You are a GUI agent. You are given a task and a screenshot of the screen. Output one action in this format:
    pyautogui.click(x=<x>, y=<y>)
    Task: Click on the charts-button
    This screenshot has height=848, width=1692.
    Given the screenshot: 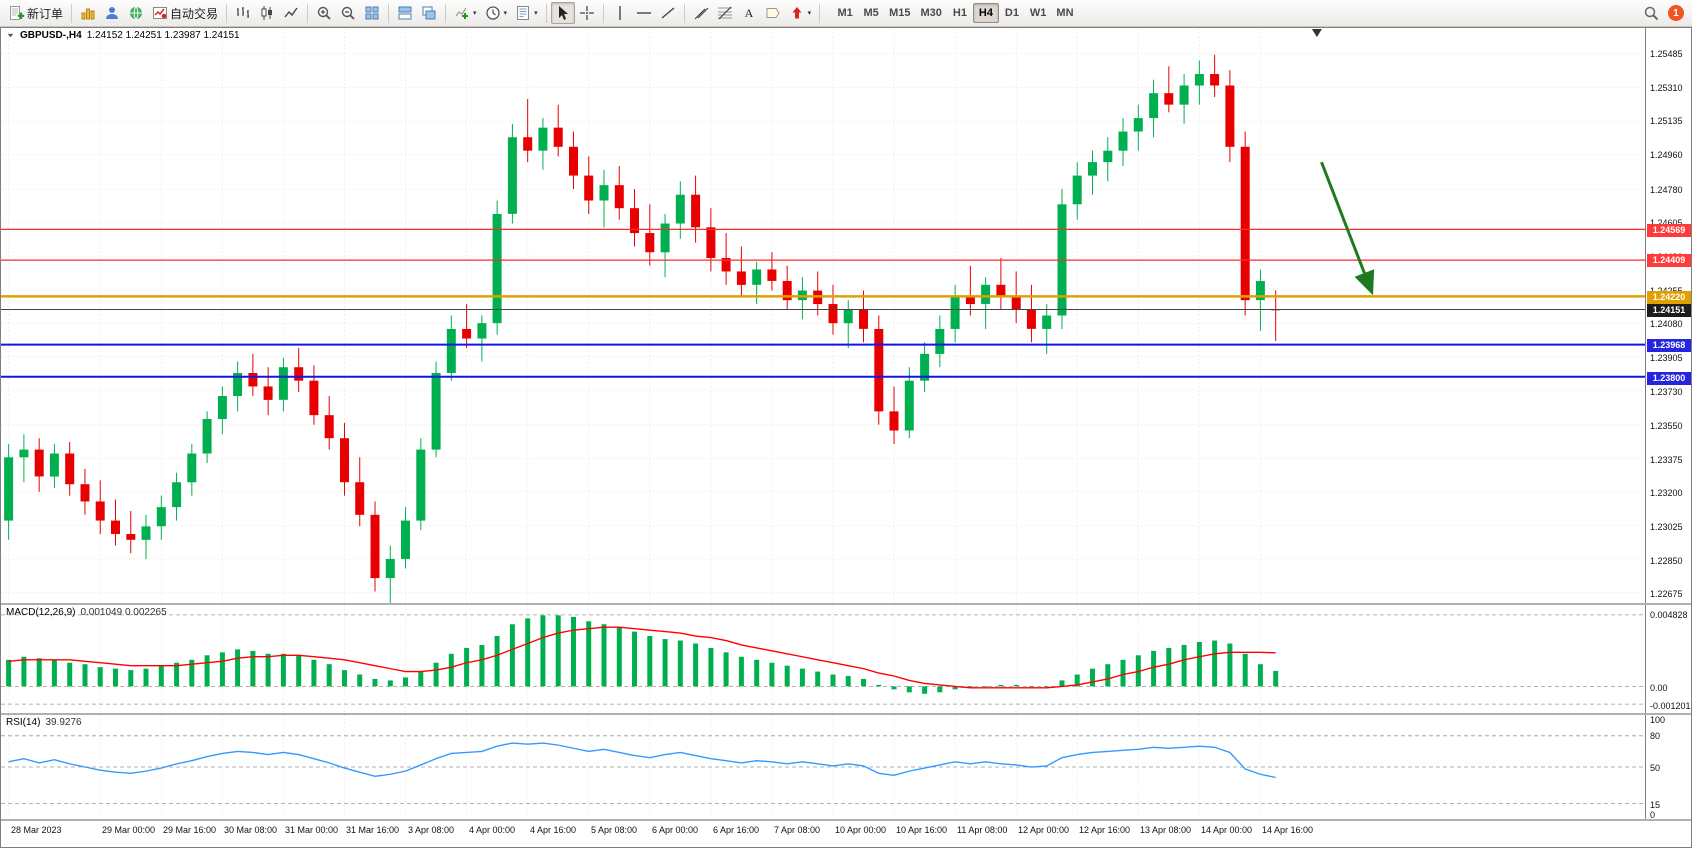 What is the action you would take?
    pyautogui.click(x=88, y=13)
    